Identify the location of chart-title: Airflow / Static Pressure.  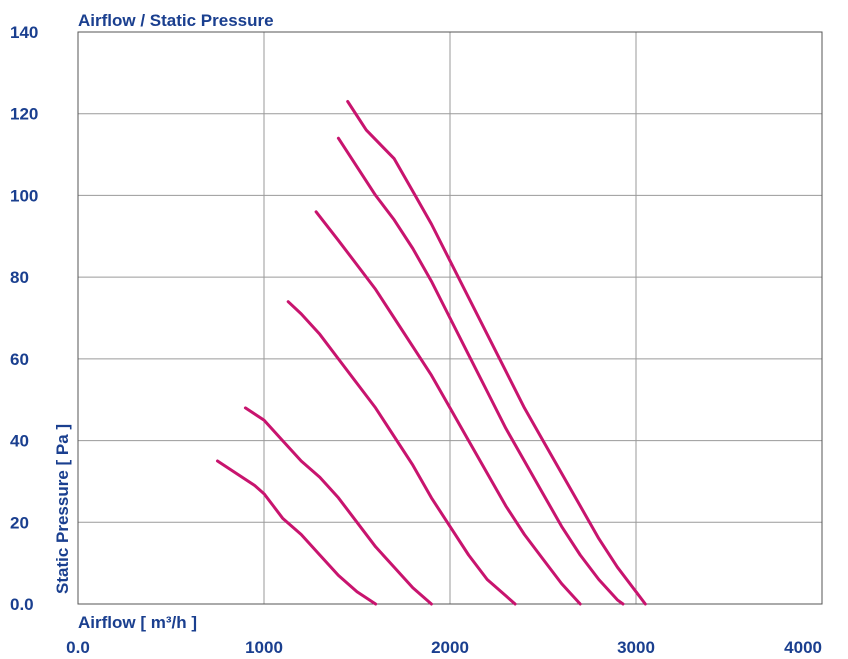
(176, 20).